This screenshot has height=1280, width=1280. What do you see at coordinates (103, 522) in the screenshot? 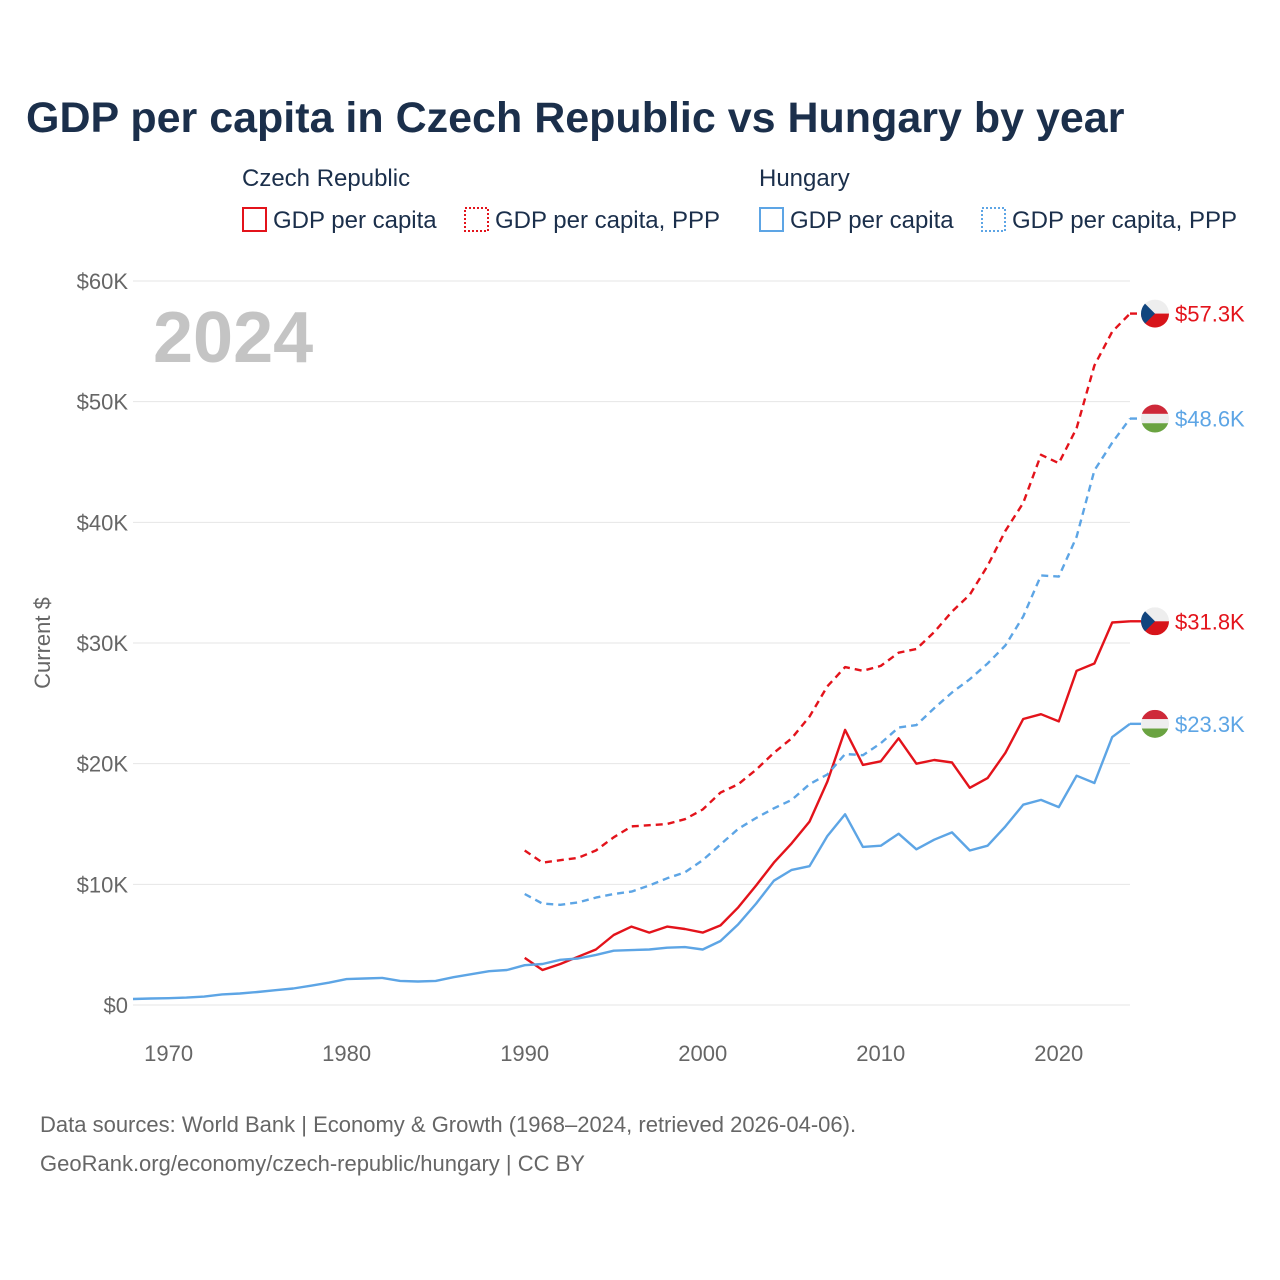
I see `y-tick-label: $40K` at bounding box center [103, 522].